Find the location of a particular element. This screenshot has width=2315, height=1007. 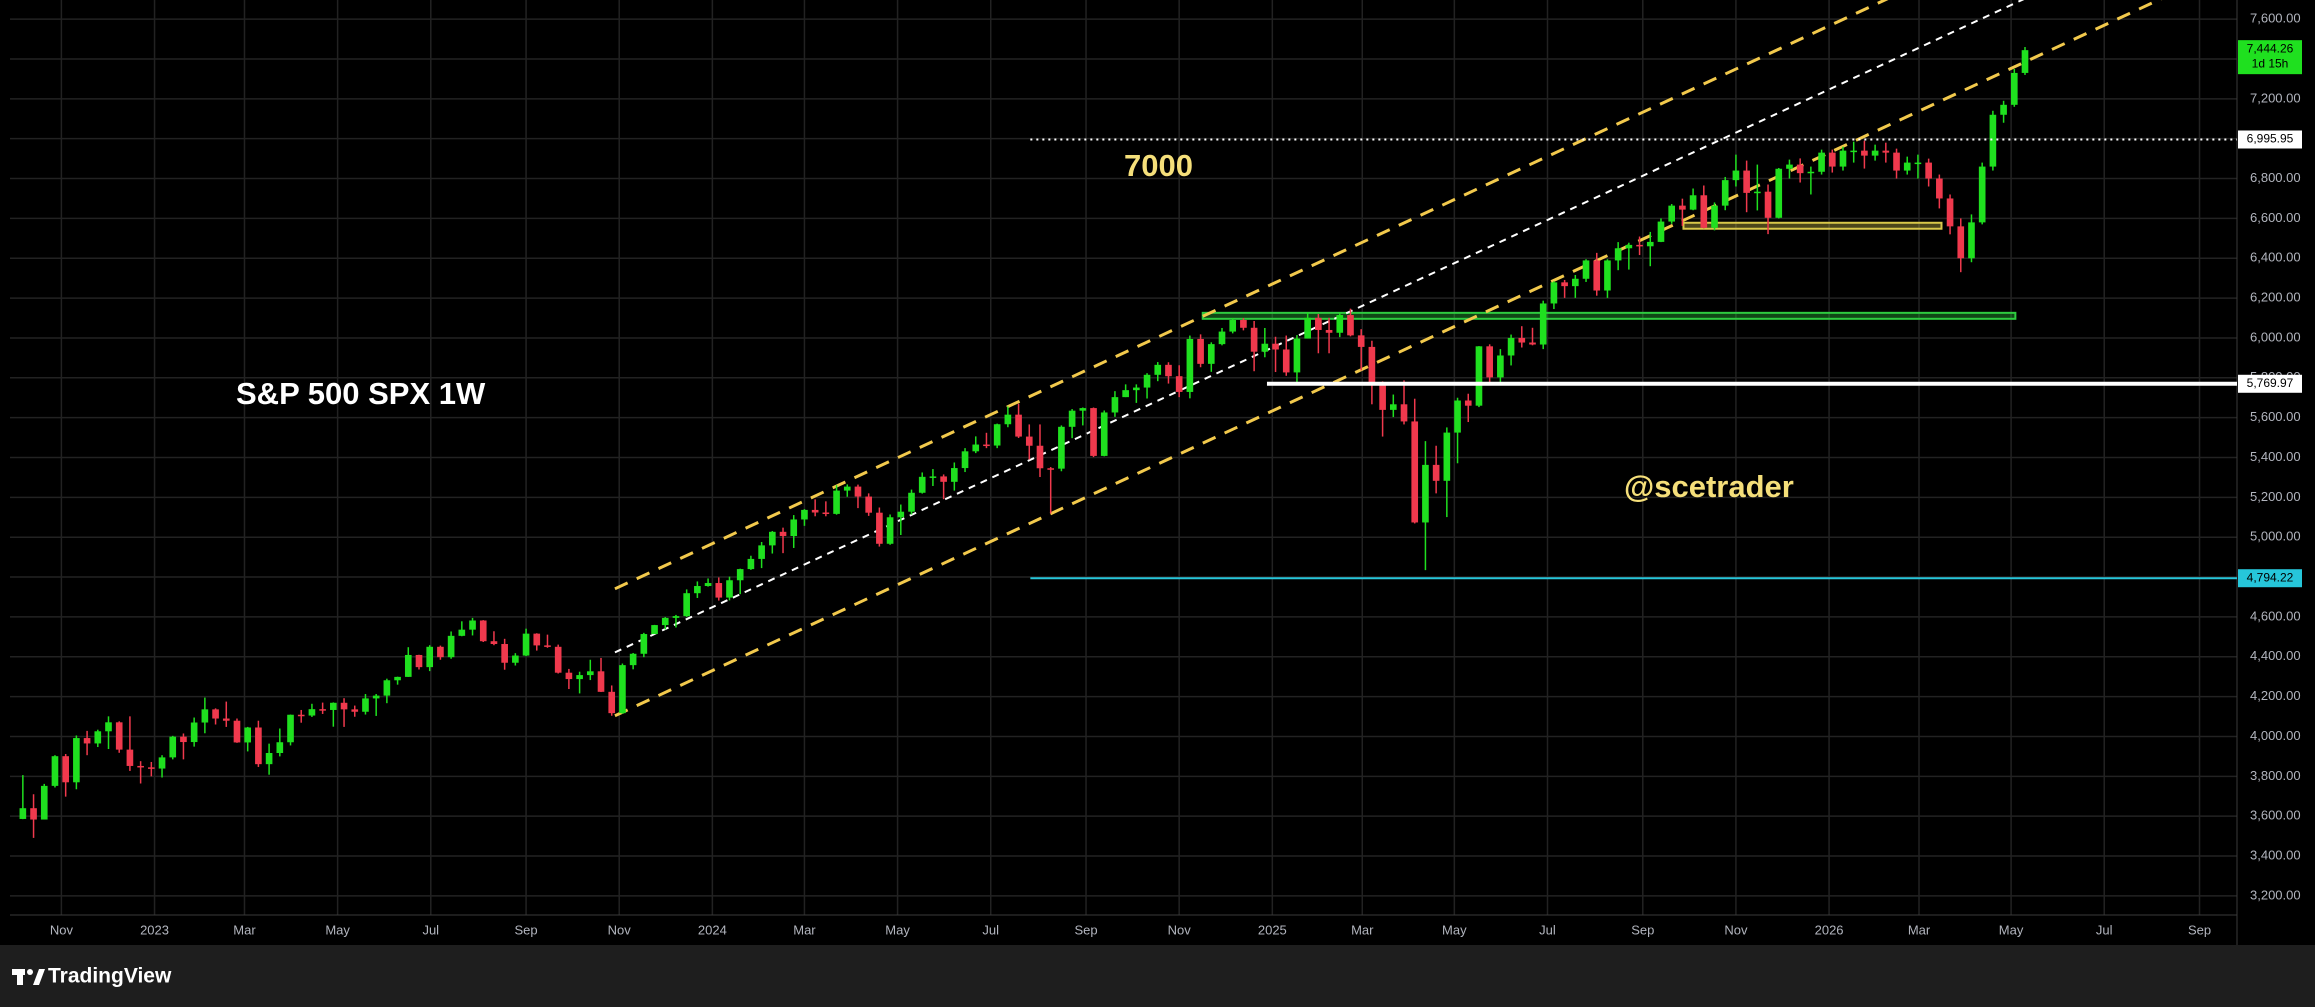

y-tick-label: 4,600.00 is located at coordinates (2275, 615).